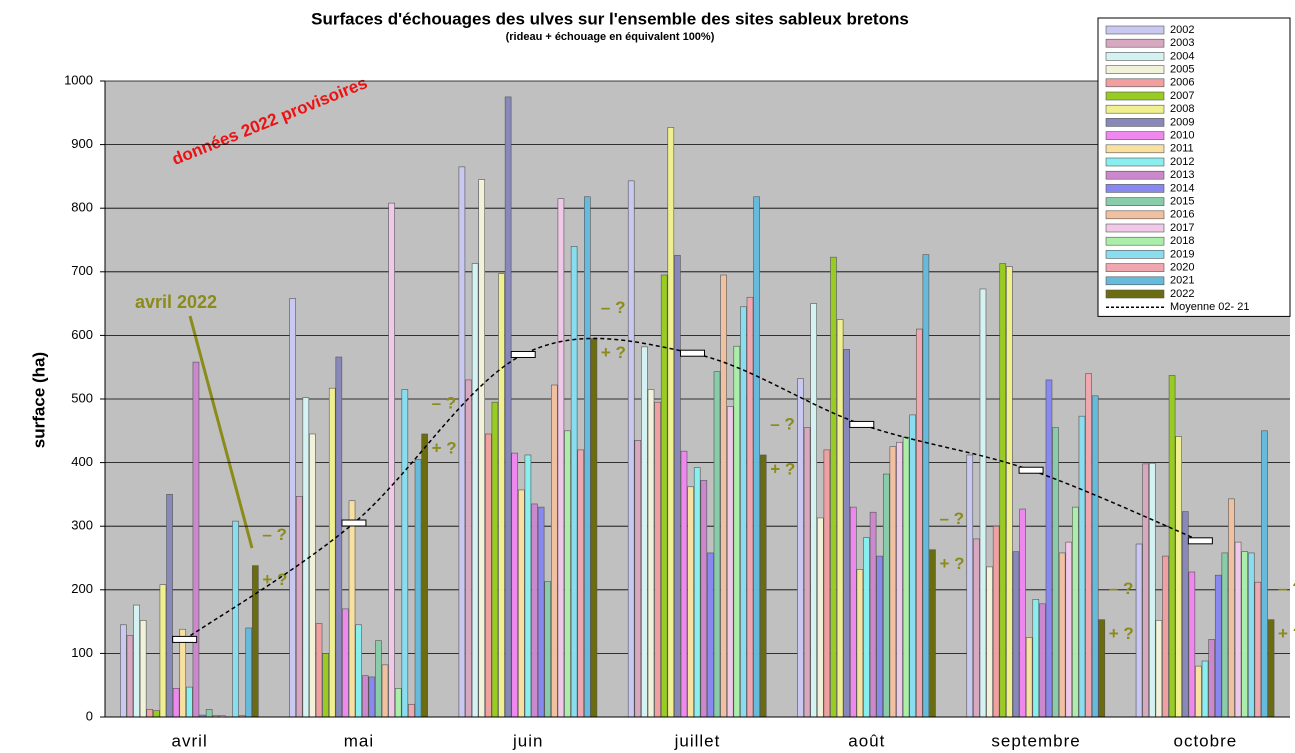 The height and width of the screenshot is (753, 1295). Describe the element at coordinates (1182, 294) in the screenshot. I see `legend-label: 2022` at that location.